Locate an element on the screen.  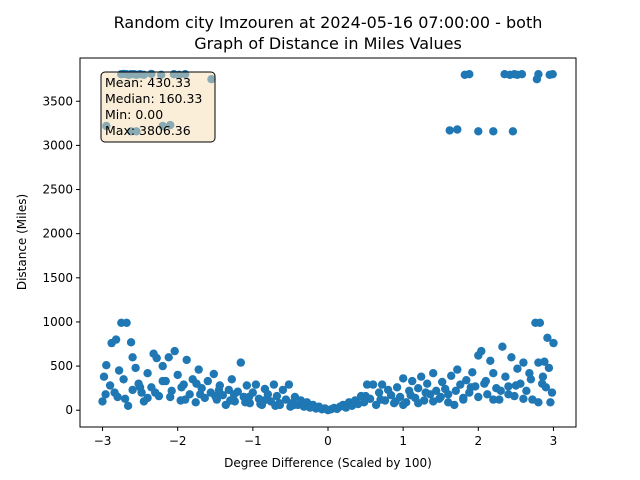
y-tick-label: 3500 is located at coordinates (57, 101).